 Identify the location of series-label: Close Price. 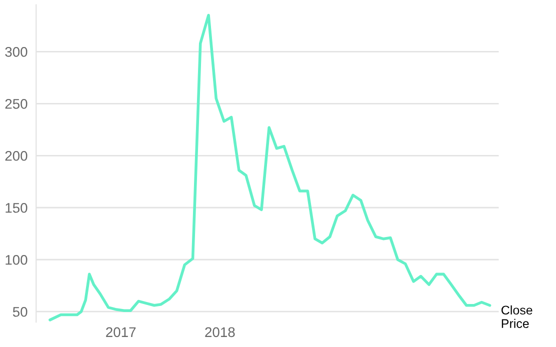
(517, 316).